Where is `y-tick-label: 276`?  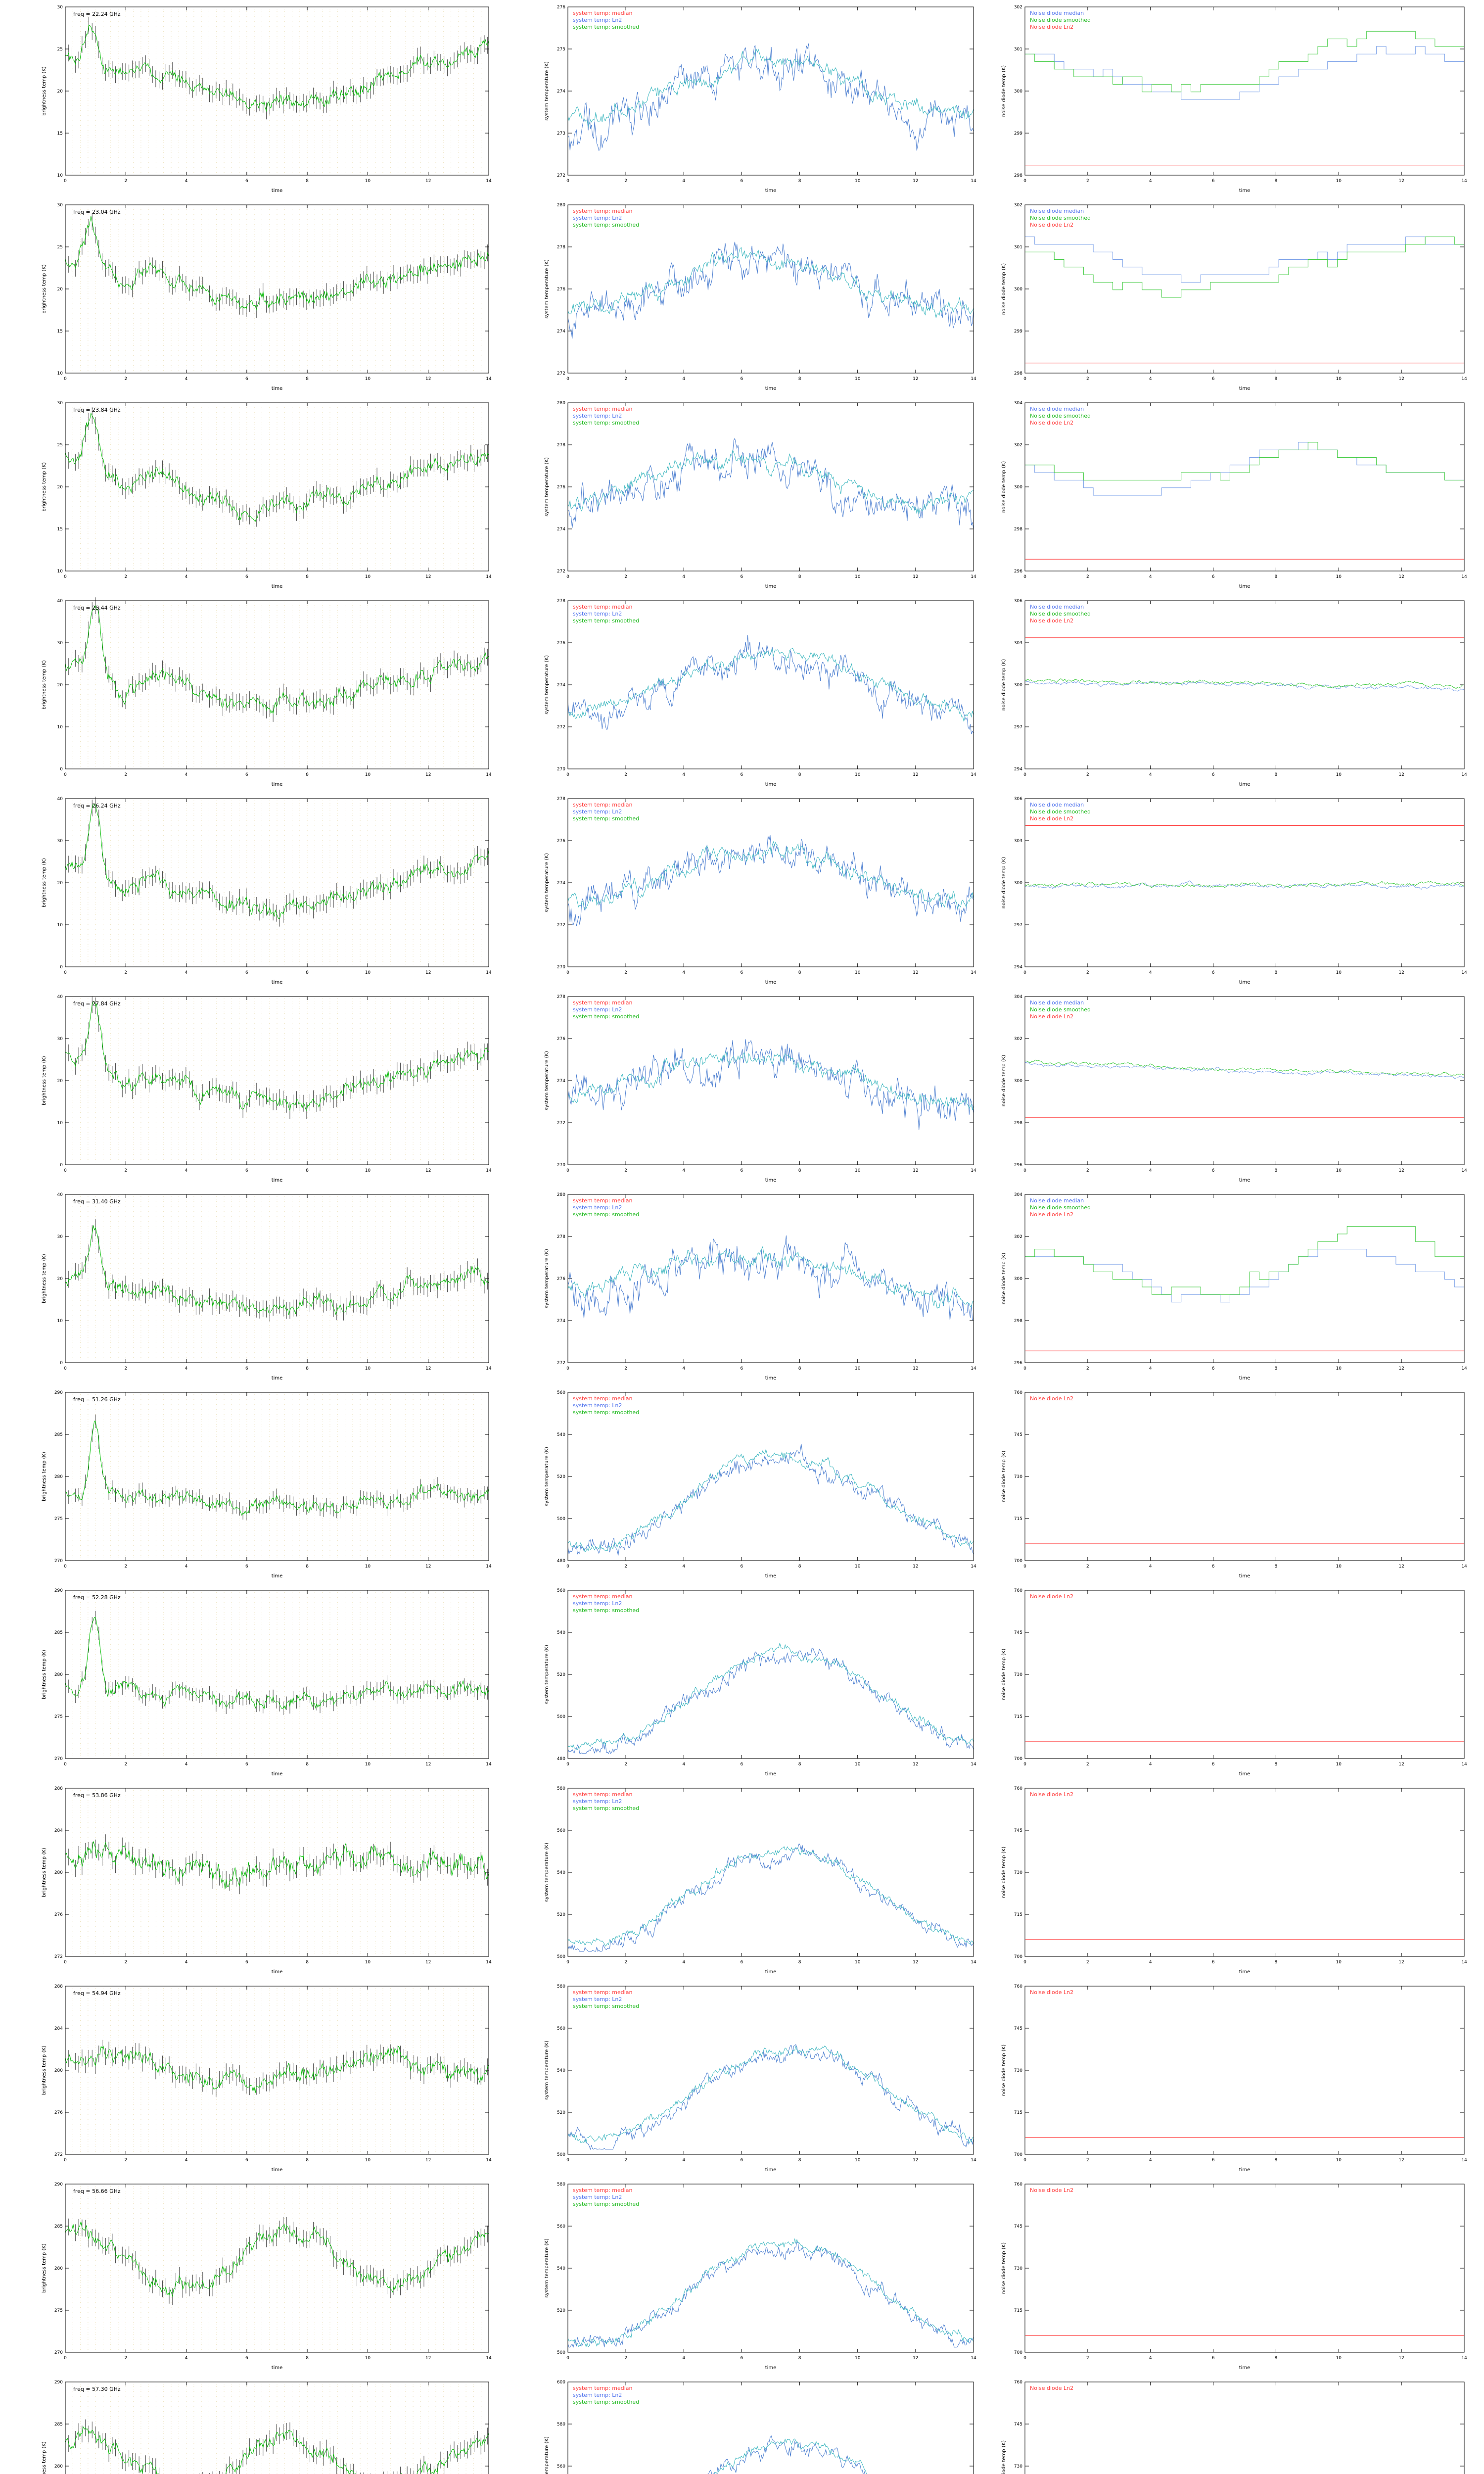
y-tick-label: 276 is located at coordinates (561, 842).